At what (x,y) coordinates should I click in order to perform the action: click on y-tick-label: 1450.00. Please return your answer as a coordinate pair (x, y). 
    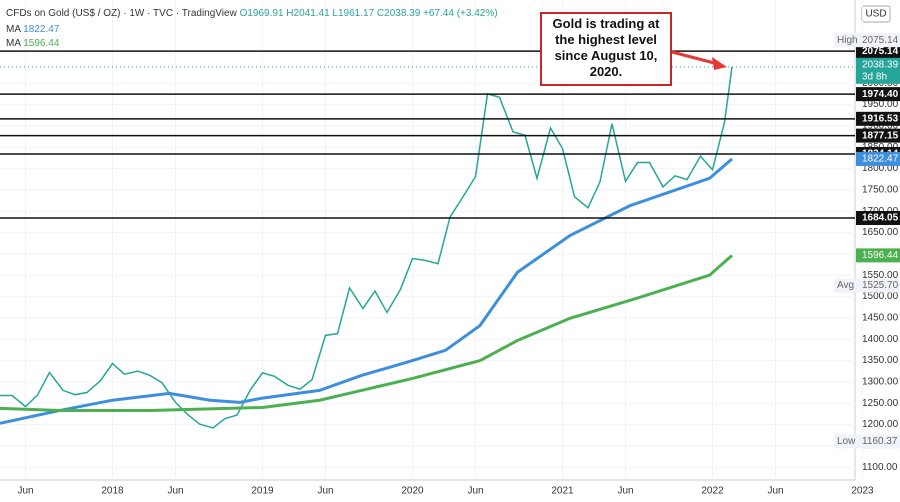
    Looking at the image, I should click on (880, 318).